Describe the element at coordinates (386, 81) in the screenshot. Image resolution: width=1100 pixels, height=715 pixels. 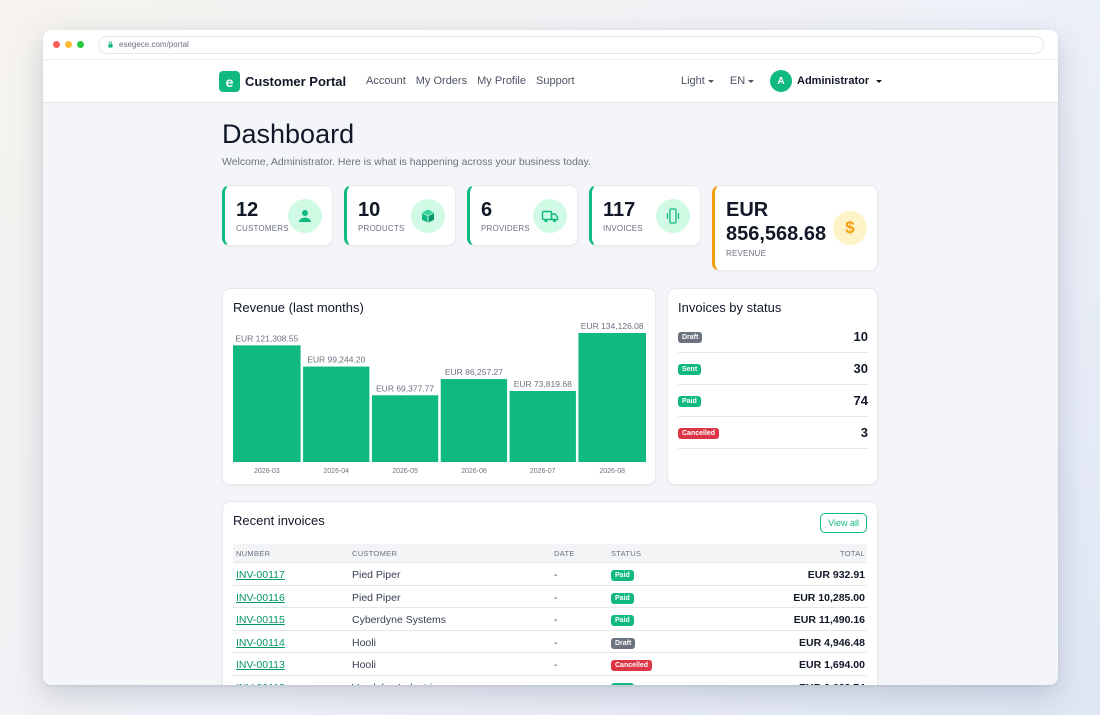
I see `nav-link-account: Account` at that location.